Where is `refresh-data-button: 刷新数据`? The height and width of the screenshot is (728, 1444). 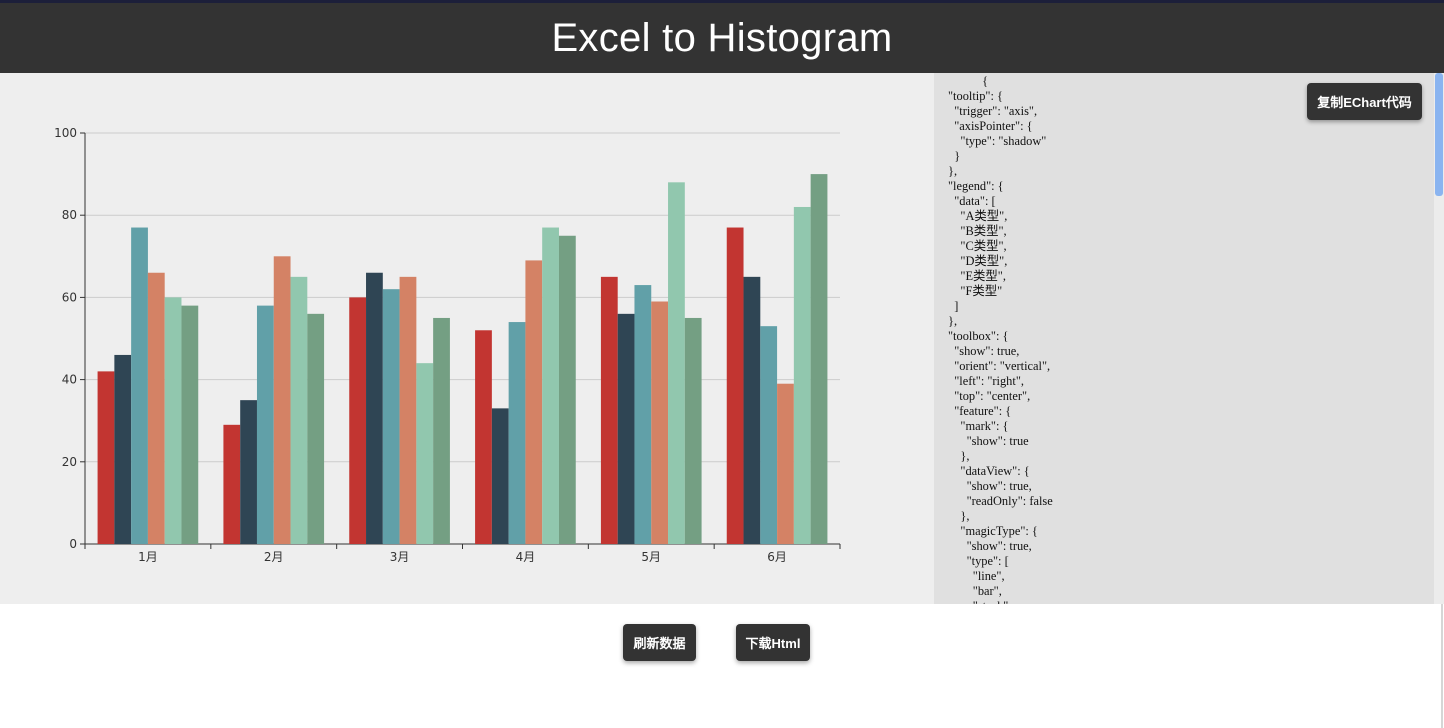
refresh-data-button: 刷新数据 is located at coordinates (659, 642).